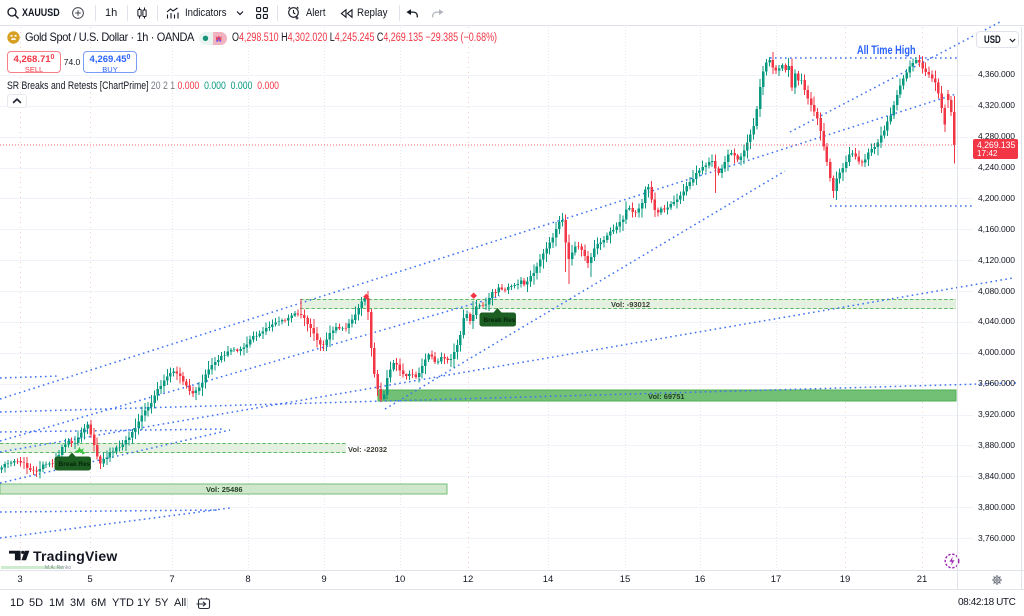  I want to click on svg-text: Vol: 69751, so click(666, 396).